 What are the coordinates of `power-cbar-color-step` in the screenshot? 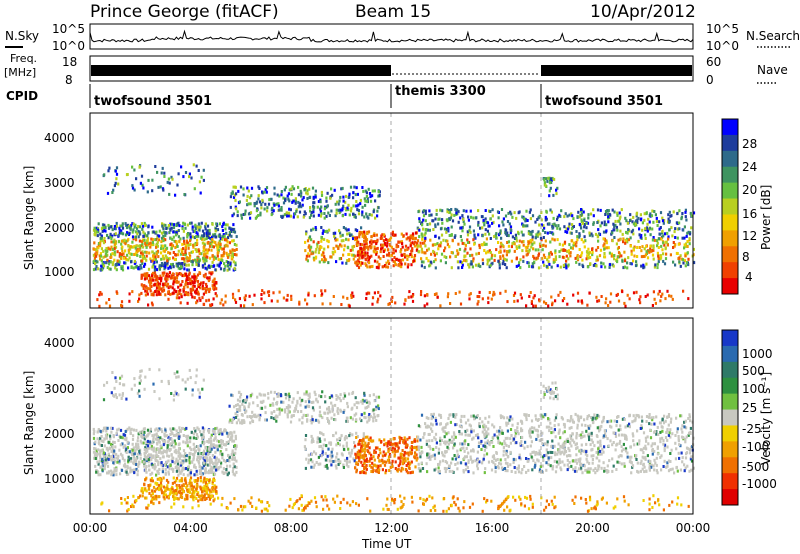 It's located at (730, 206).